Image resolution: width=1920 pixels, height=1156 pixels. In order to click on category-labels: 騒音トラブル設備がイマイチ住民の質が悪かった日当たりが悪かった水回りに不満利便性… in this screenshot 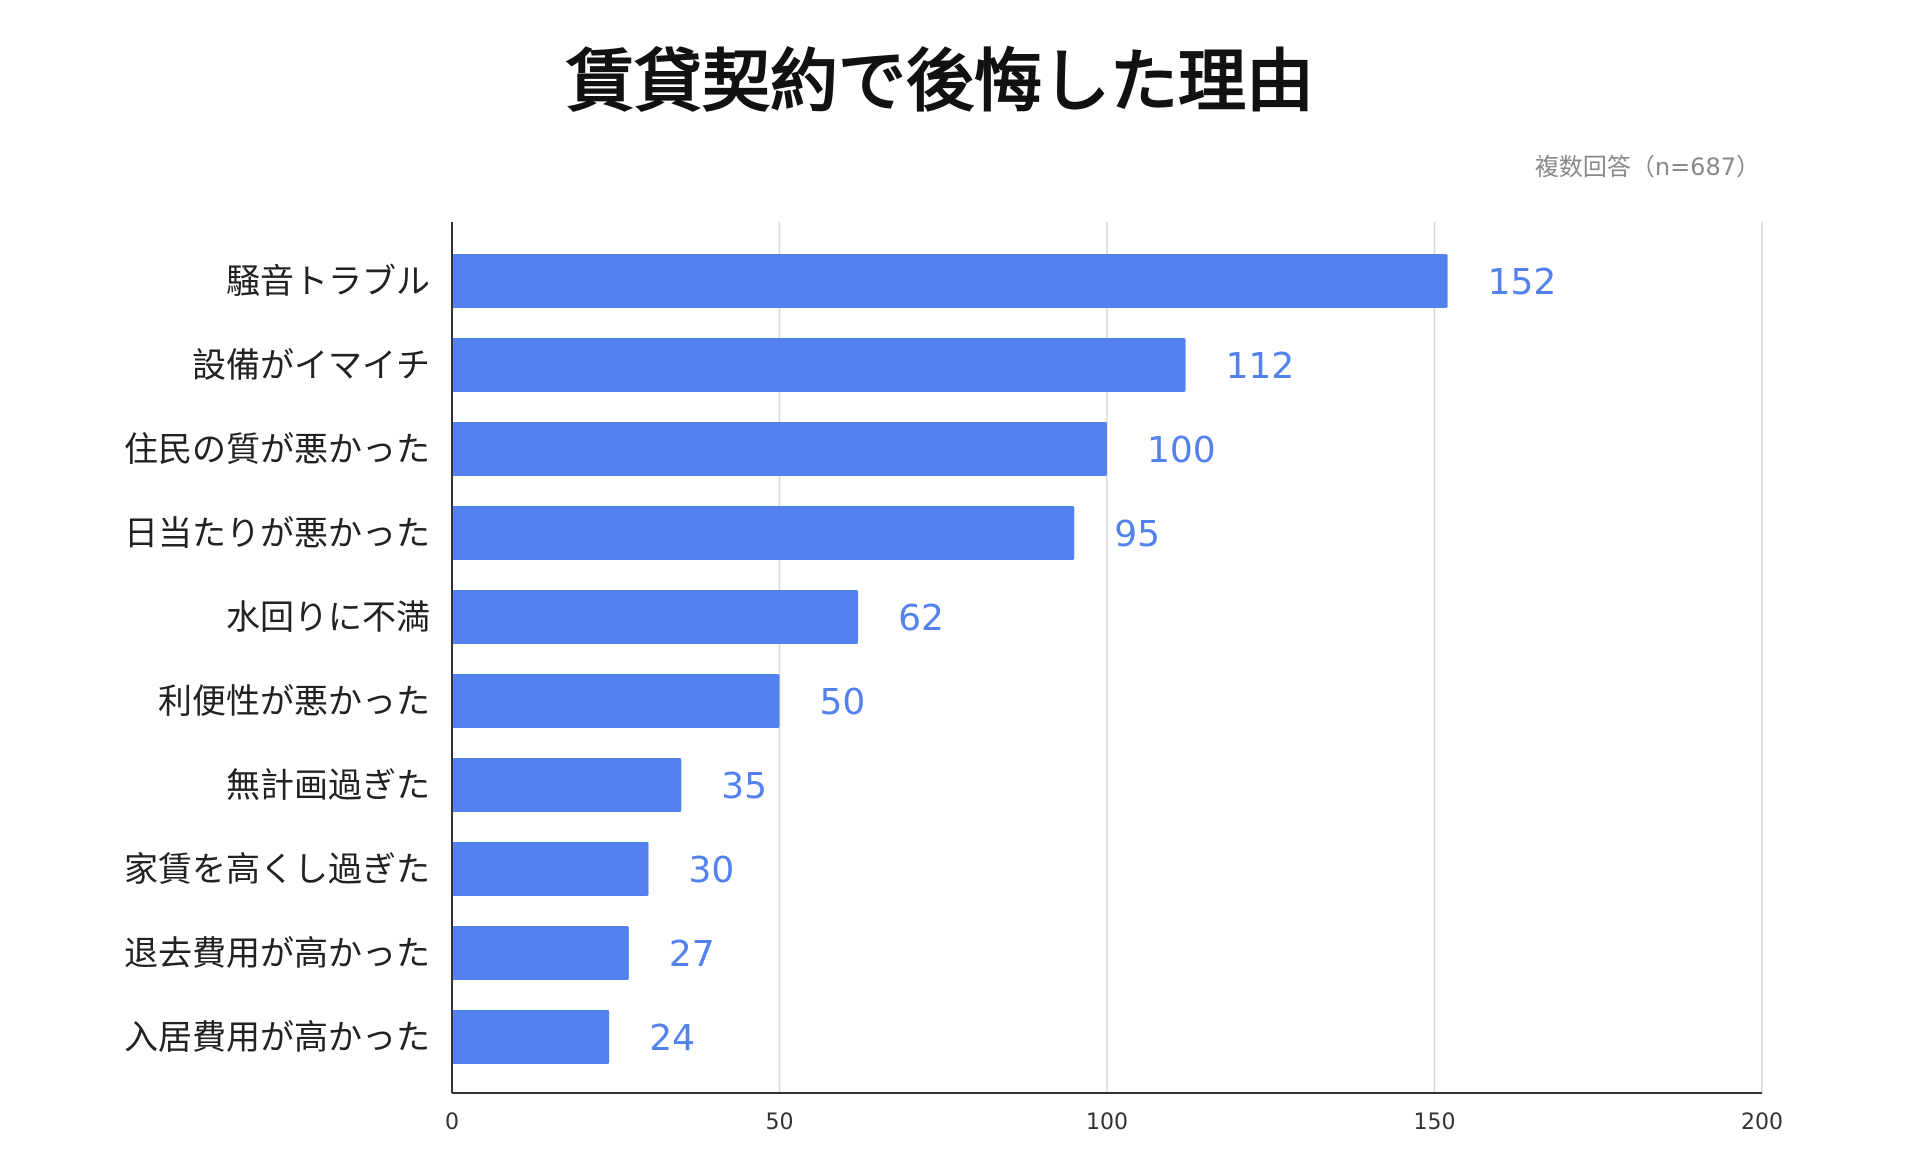, I will do `click(277, 660)`.